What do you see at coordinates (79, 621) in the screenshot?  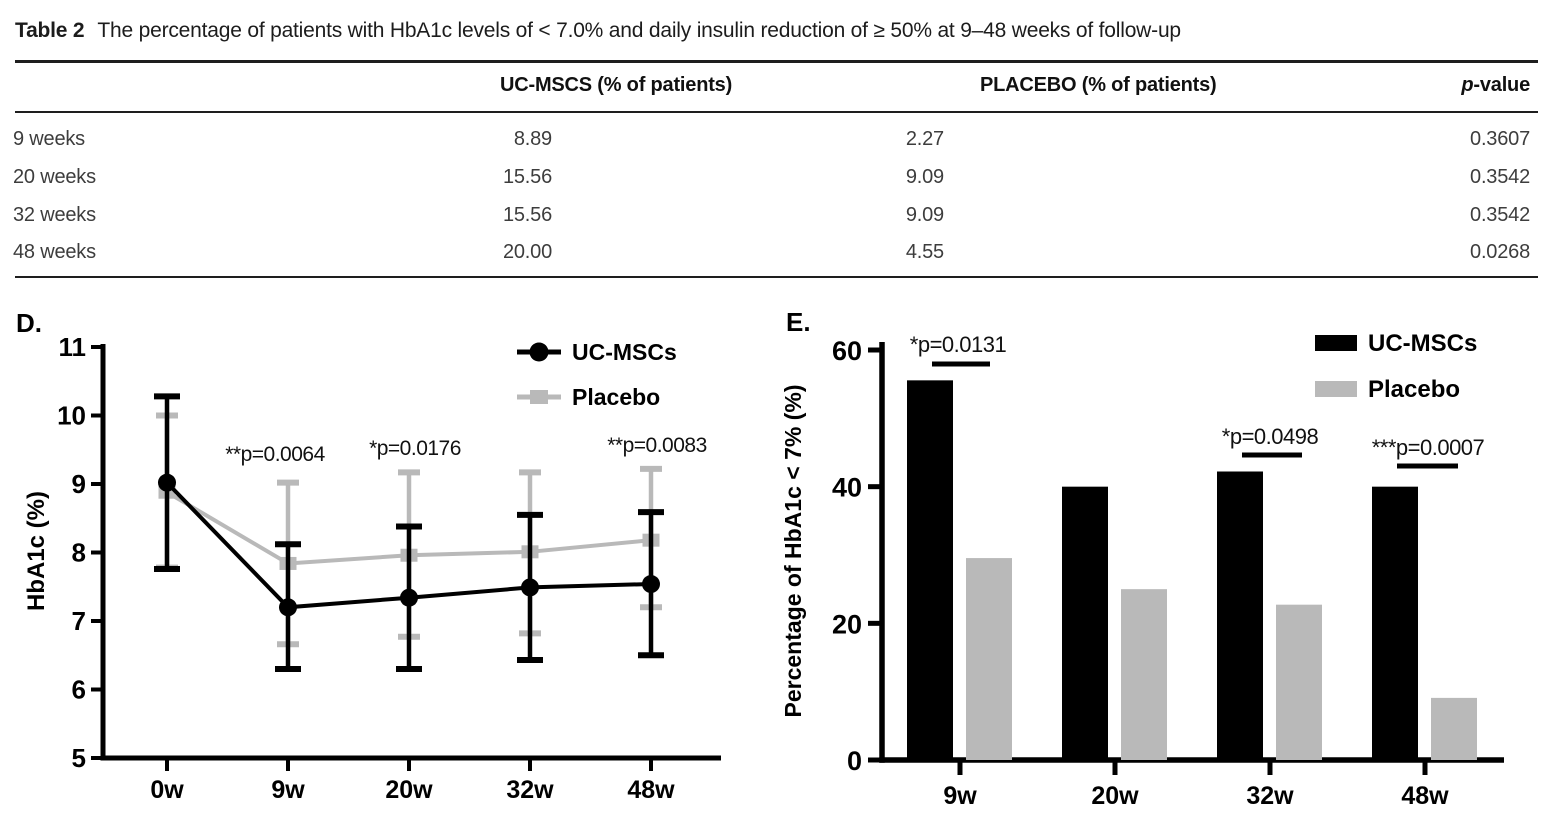 I see `y-tick-label: 7` at bounding box center [79, 621].